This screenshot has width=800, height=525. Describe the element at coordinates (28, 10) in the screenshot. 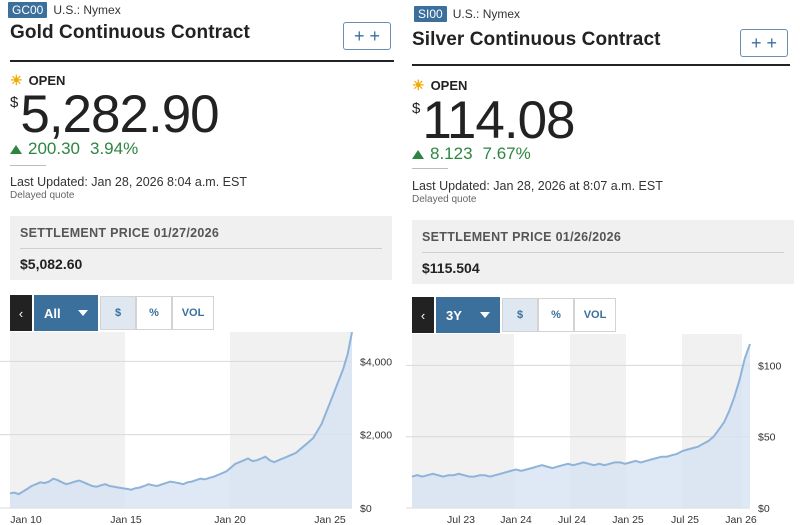

I see `ticker-badge: GC00` at that location.